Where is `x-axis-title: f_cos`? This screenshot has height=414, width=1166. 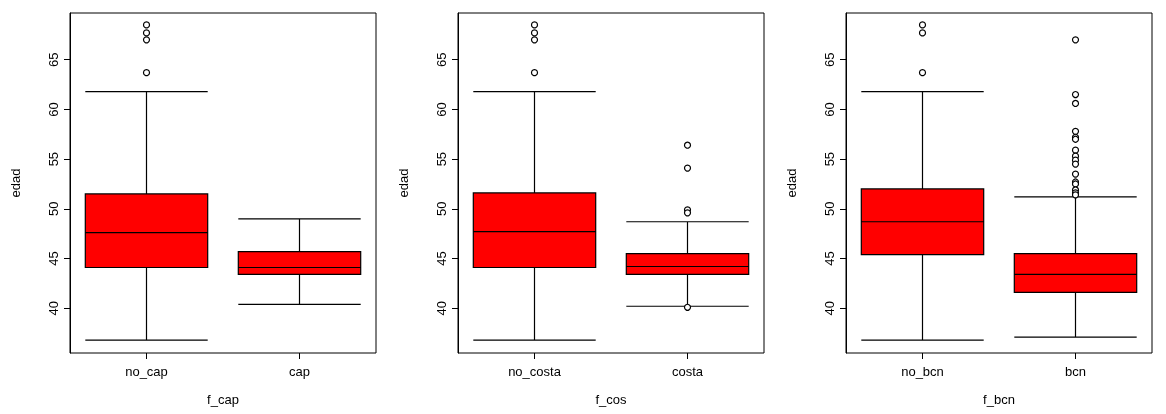
x-axis-title: f_cos is located at coordinates (611, 399).